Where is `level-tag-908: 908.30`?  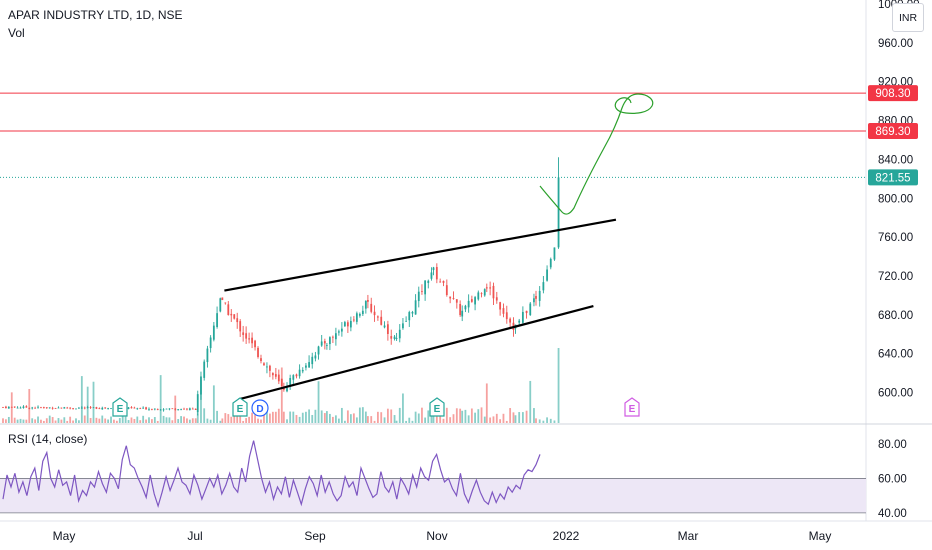
level-tag-908: 908.30 is located at coordinates (893, 93).